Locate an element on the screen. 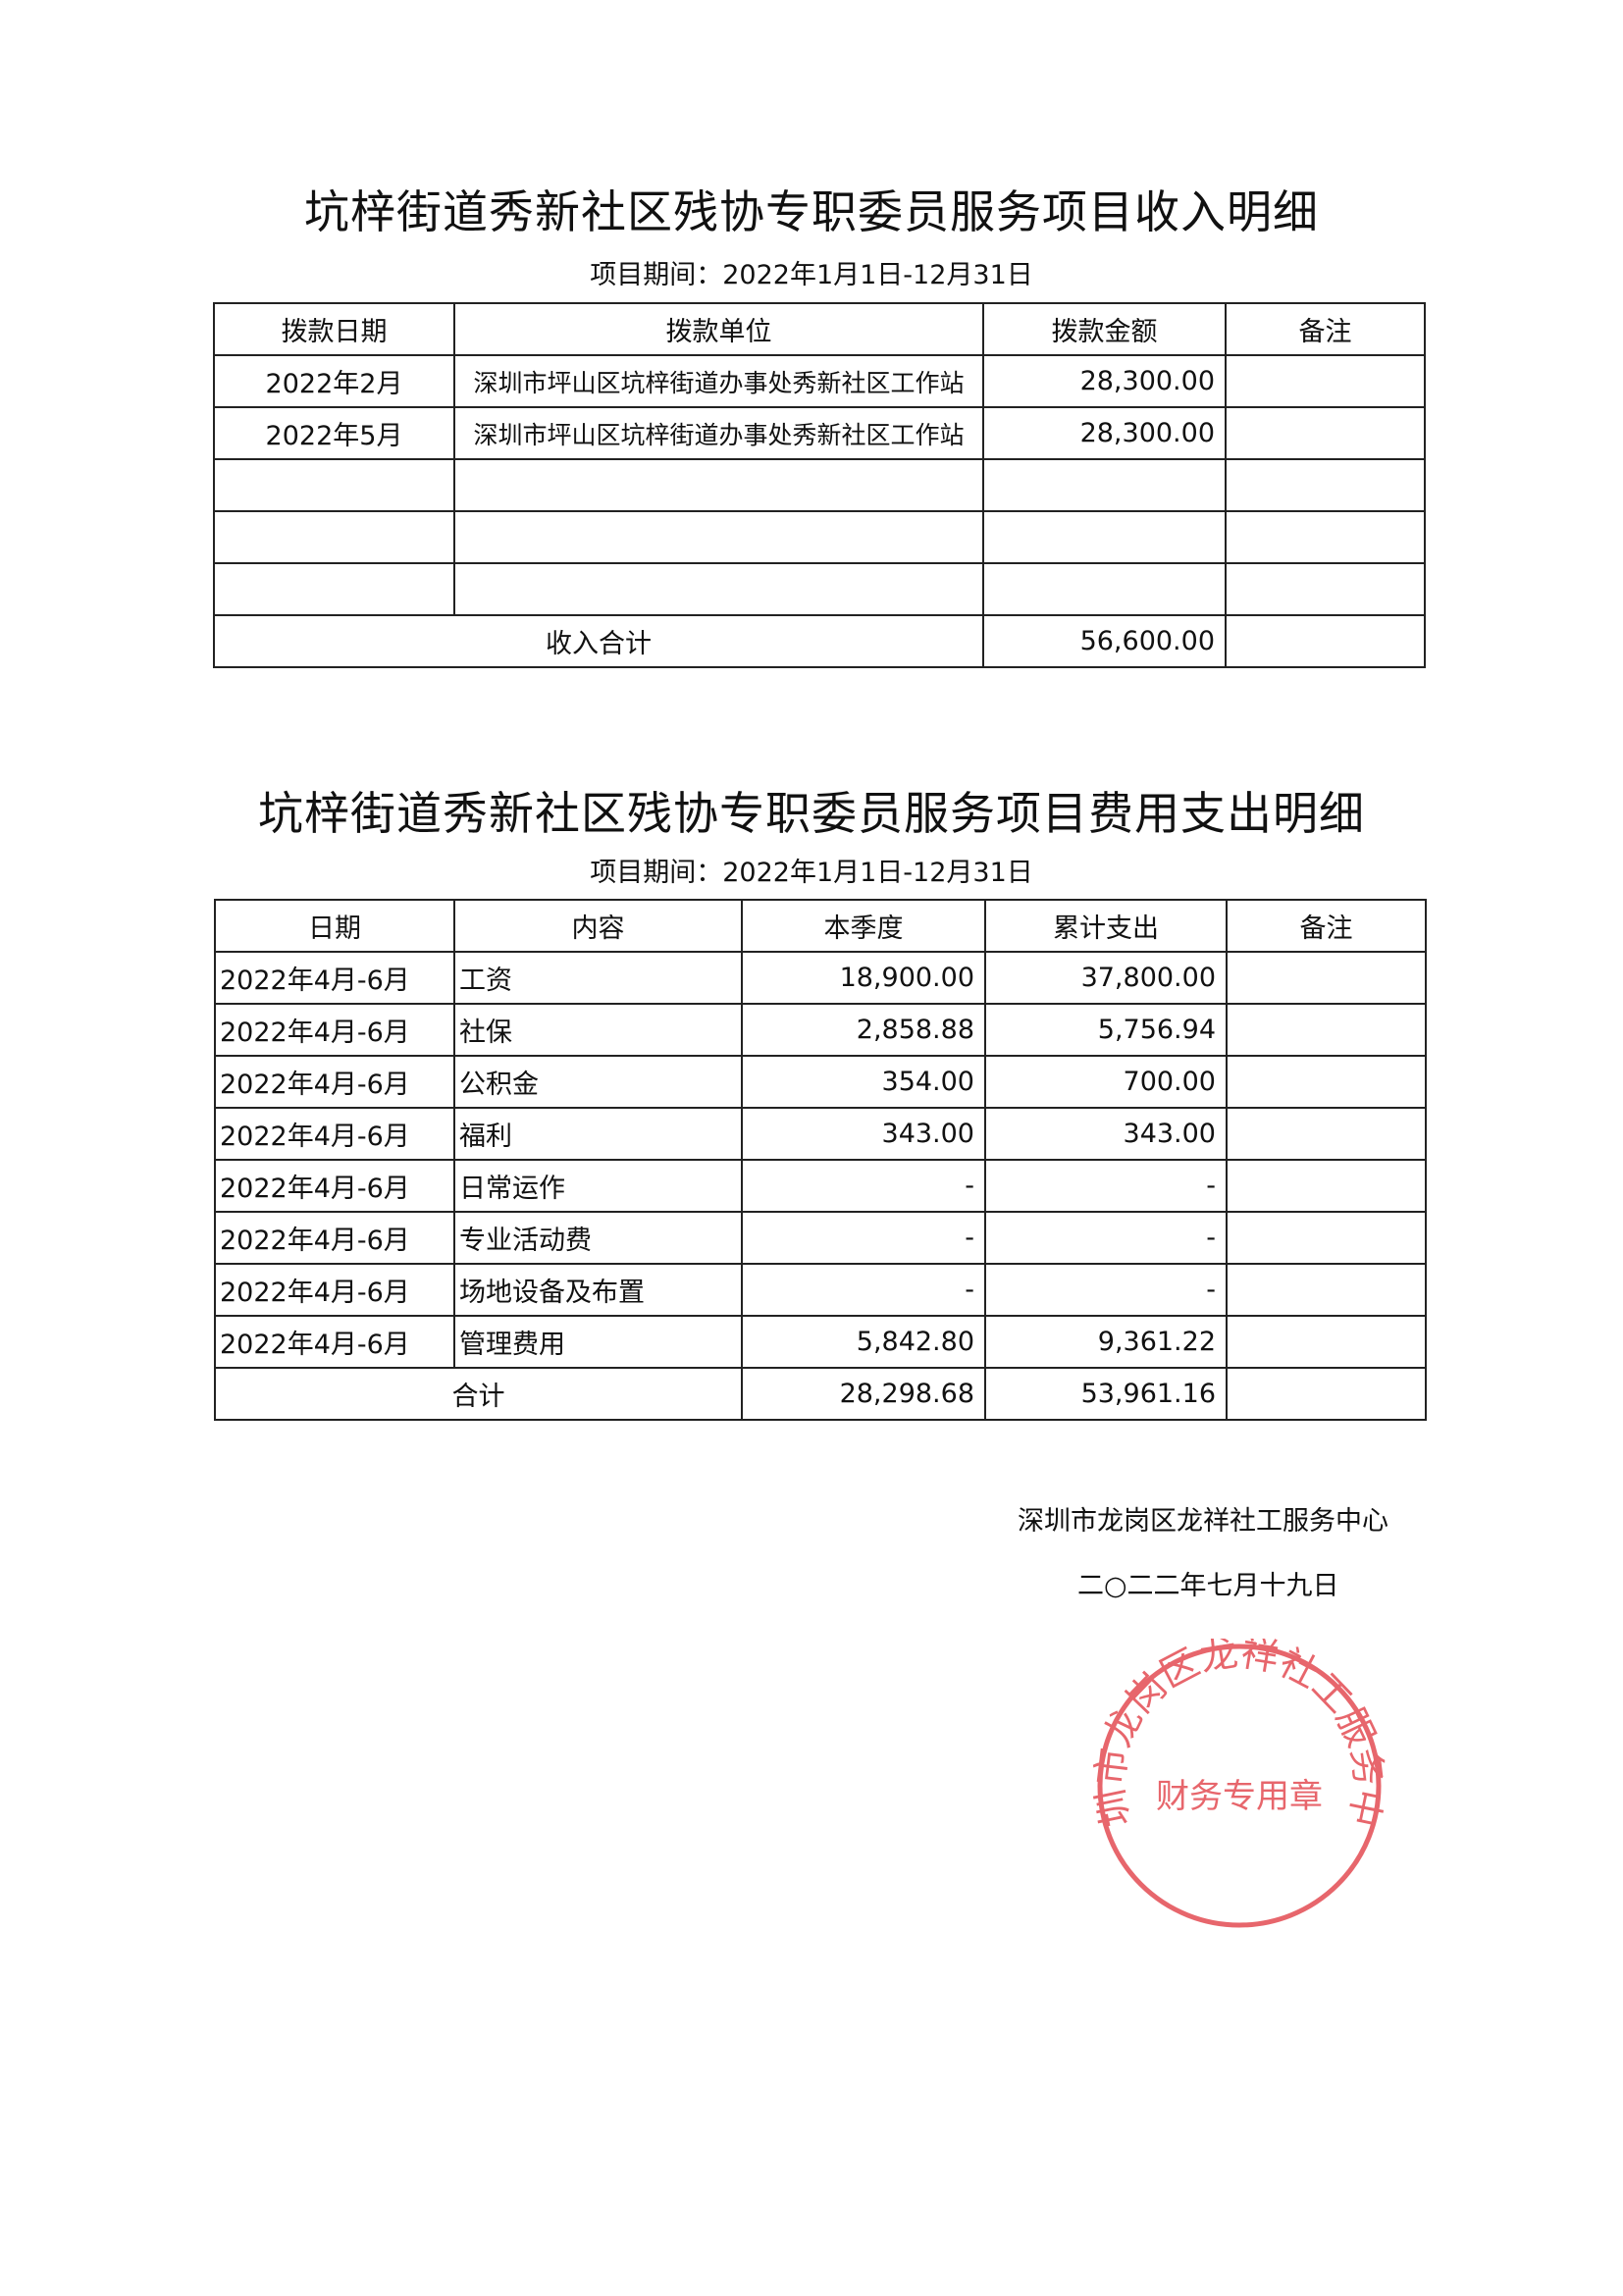 This screenshot has width=1623, height=2296. expense-item-cell: 管理费用 is located at coordinates (598, 1342).